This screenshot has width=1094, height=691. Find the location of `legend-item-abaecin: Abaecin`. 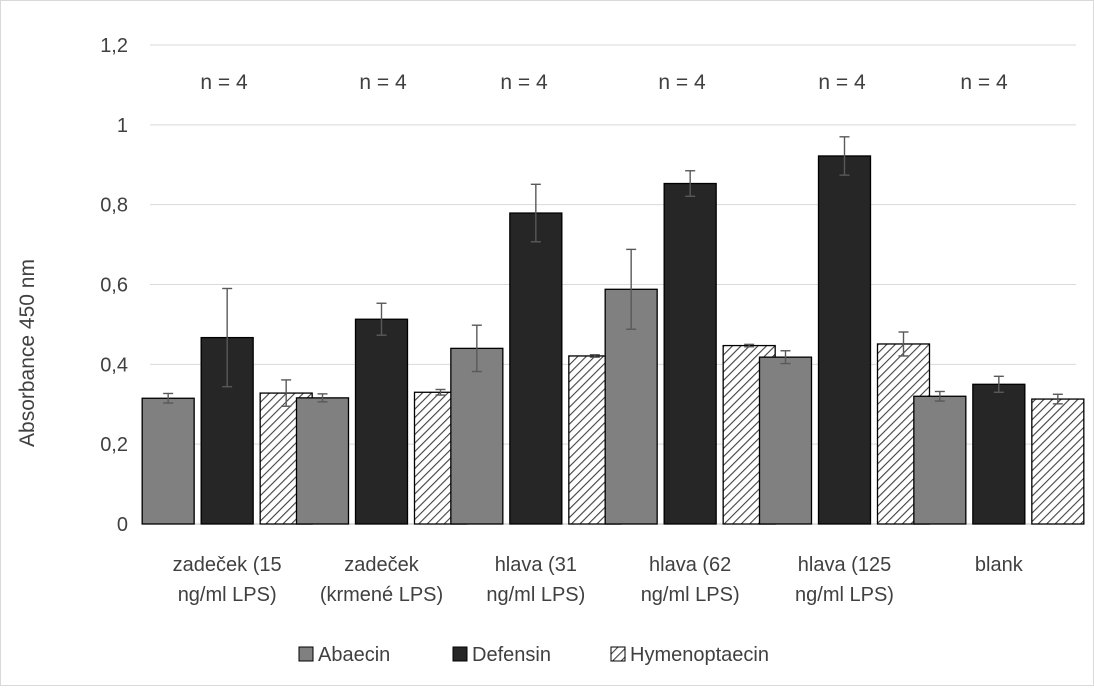

legend-item-abaecin: Abaecin is located at coordinates (344, 655).